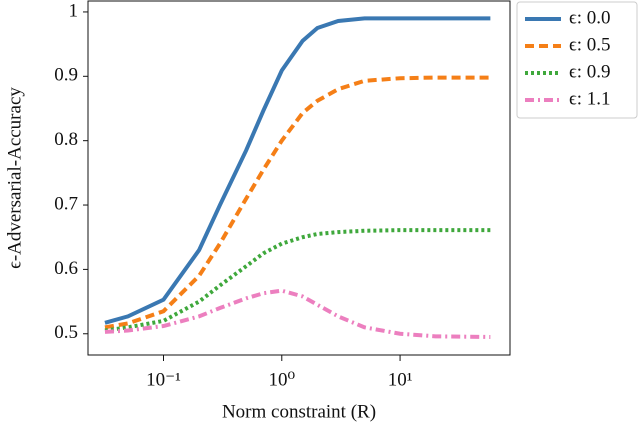 This screenshot has width=640, height=432. What do you see at coordinates (66, 332) in the screenshot?
I see `y-tick-label: 0.5` at bounding box center [66, 332].